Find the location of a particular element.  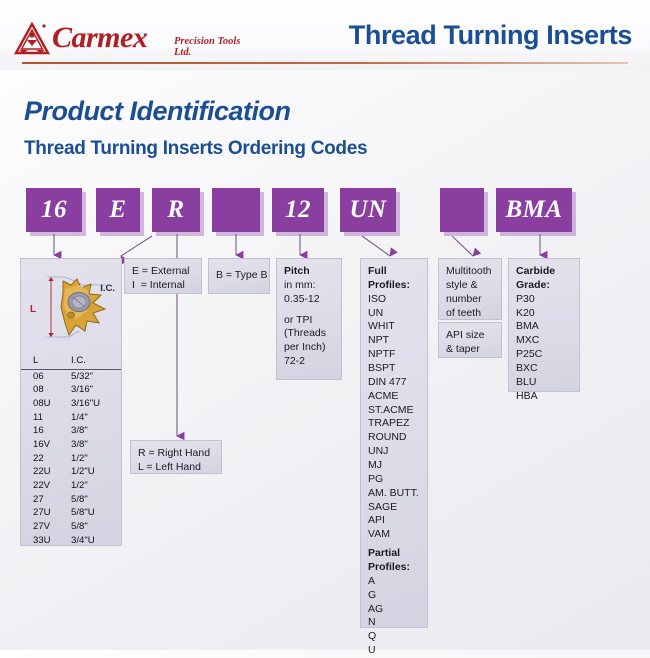

header-title: Thread Turning Inserts is located at coordinates (490, 35).